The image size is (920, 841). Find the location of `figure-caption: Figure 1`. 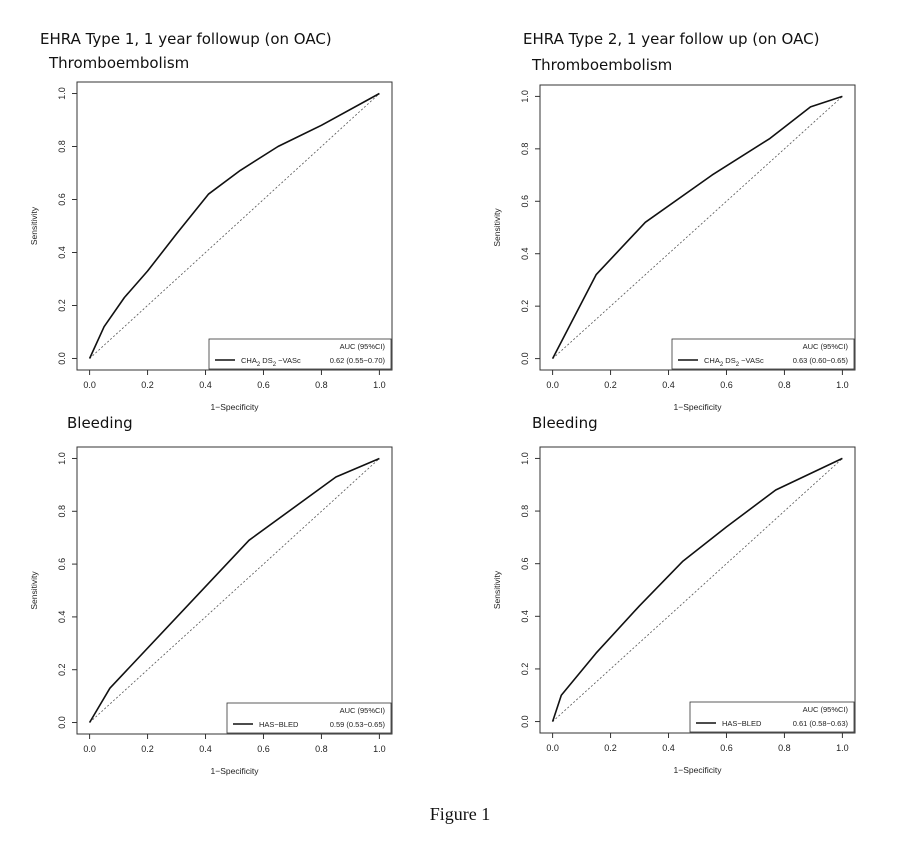

figure-caption: Figure 1 is located at coordinates (460, 814).